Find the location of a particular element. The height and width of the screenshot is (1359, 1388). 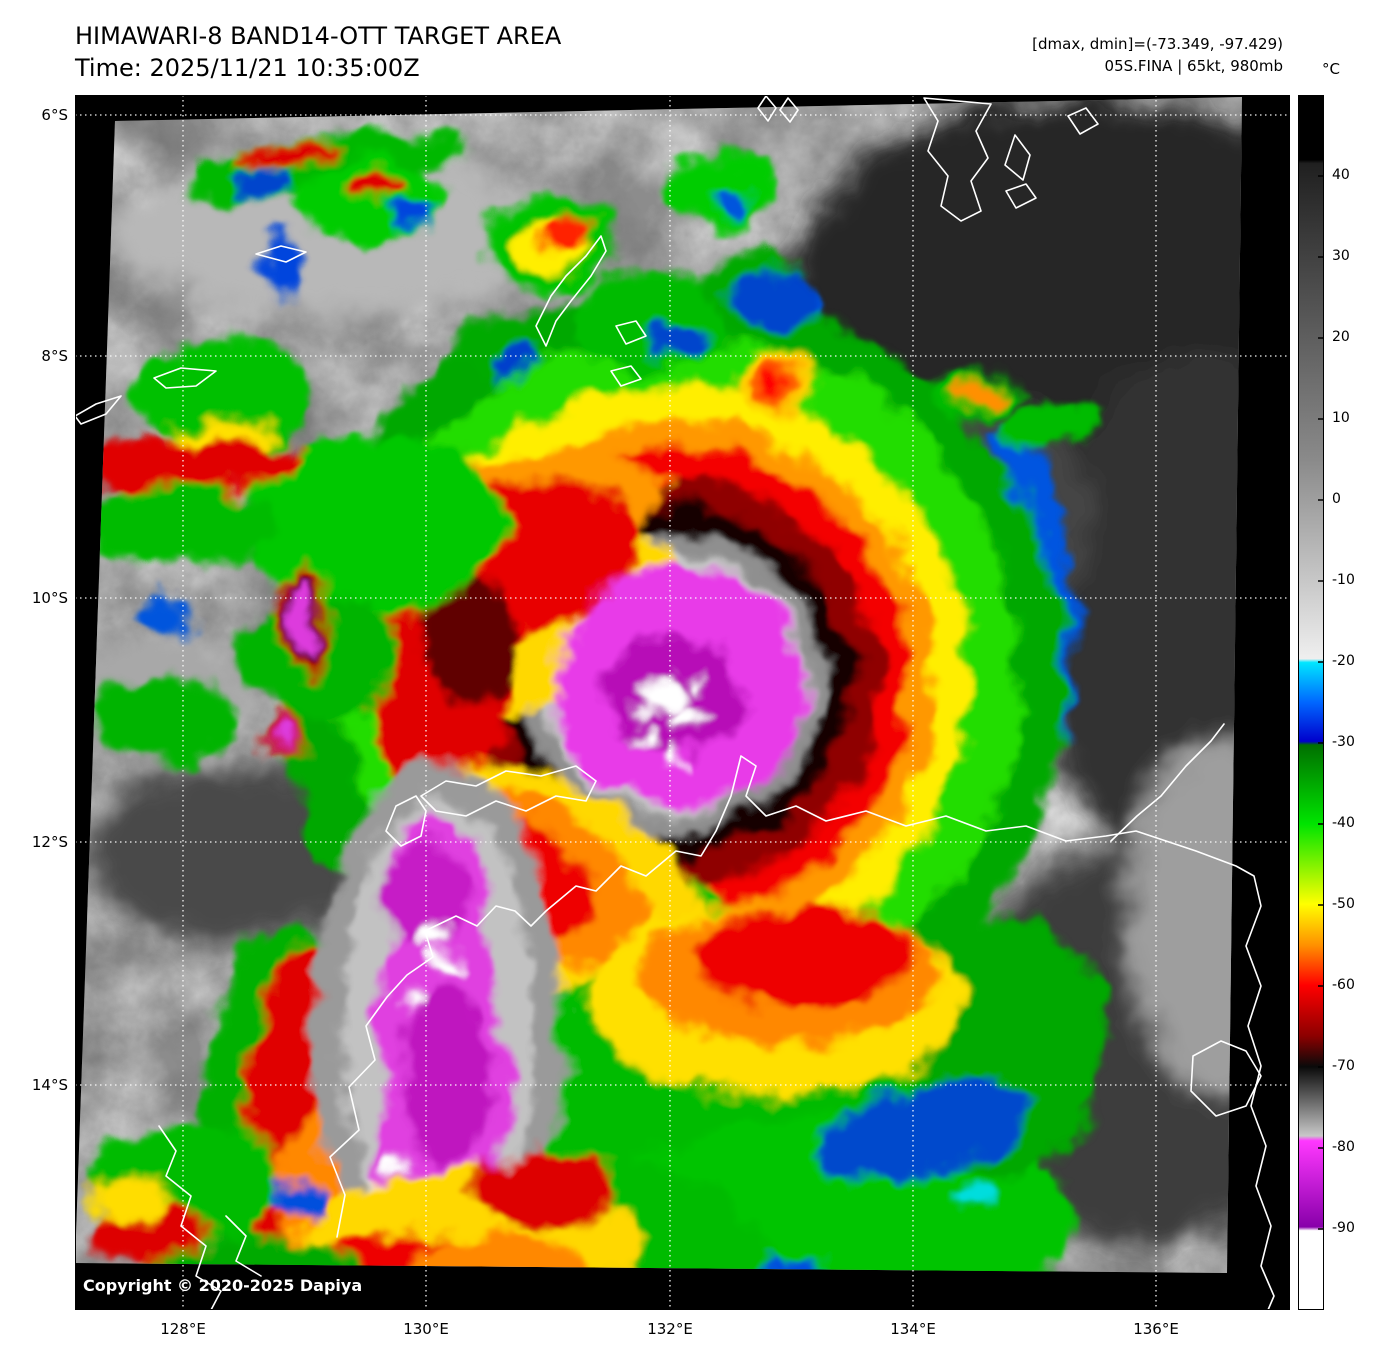

cb-tick-m60: -60 is located at coordinates (1343, 985).